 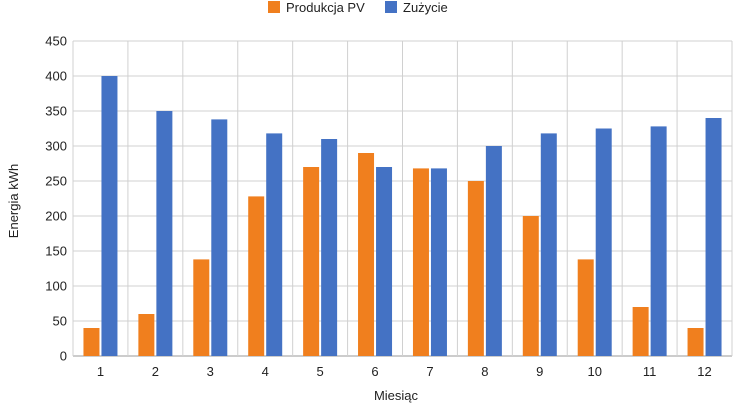 What do you see at coordinates (56, 199) in the screenshot?
I see `y-tick-labels: 0 50 100 150 200 250 300 350 400 450` at bounding box center [56, 199].